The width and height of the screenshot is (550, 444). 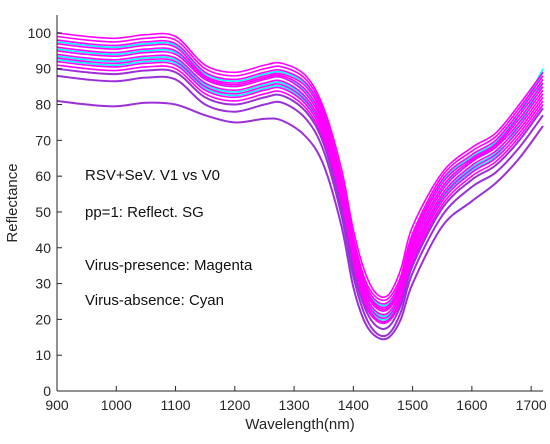 What do you see at coordinates (531, 405) in the screenshot?
I see `x-tick-label: 1700` at bounding box center [531, 405].